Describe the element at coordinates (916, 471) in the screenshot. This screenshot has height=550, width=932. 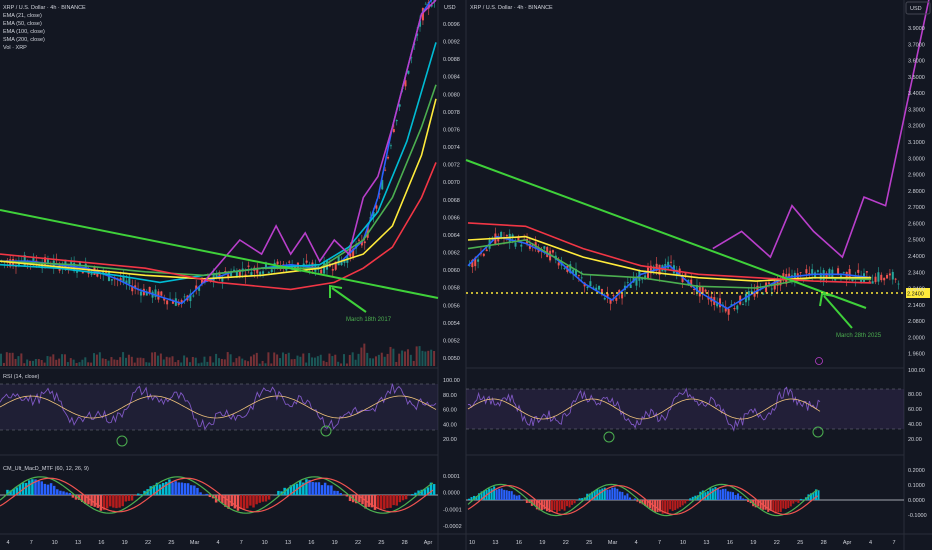
I see `right-macd-tick: 0.2000` at that location.